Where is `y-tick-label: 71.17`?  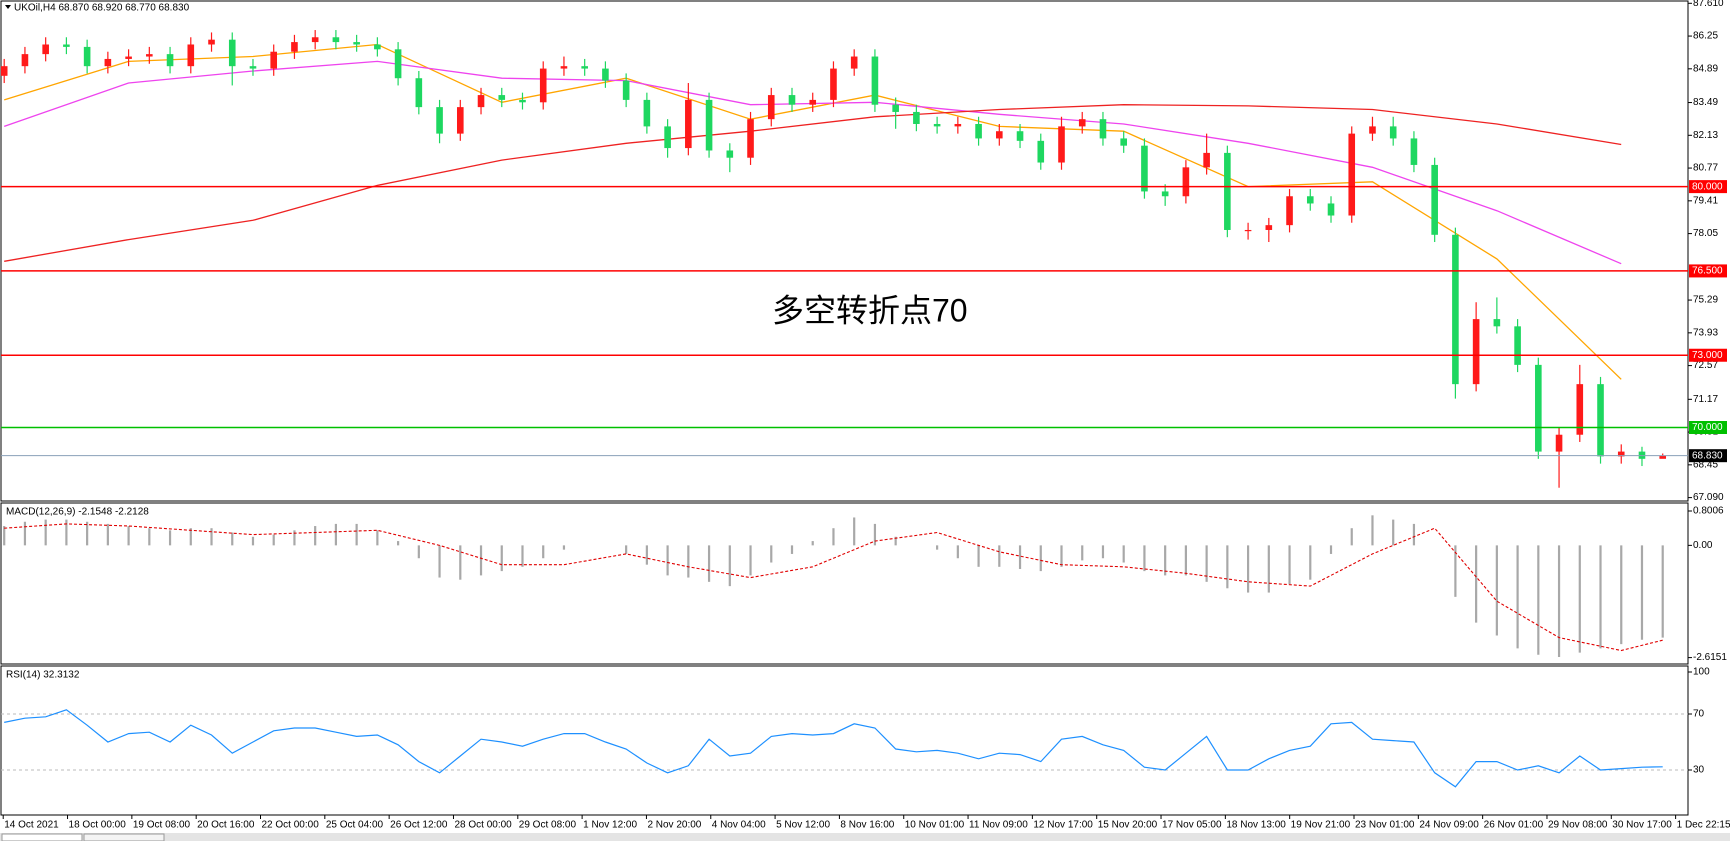
y-tick-label: 71.17 is located at coordinates (1705, 399).